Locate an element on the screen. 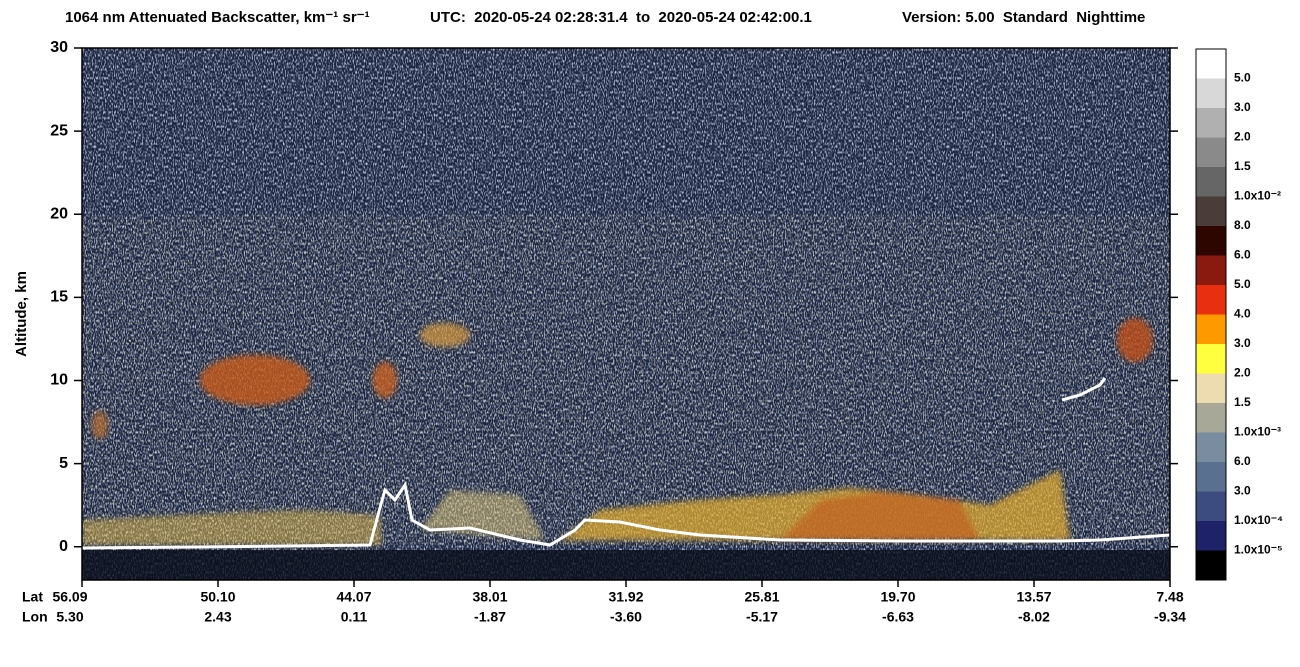  x-tick-label: 50.10 is located at coordinates (217, 597).